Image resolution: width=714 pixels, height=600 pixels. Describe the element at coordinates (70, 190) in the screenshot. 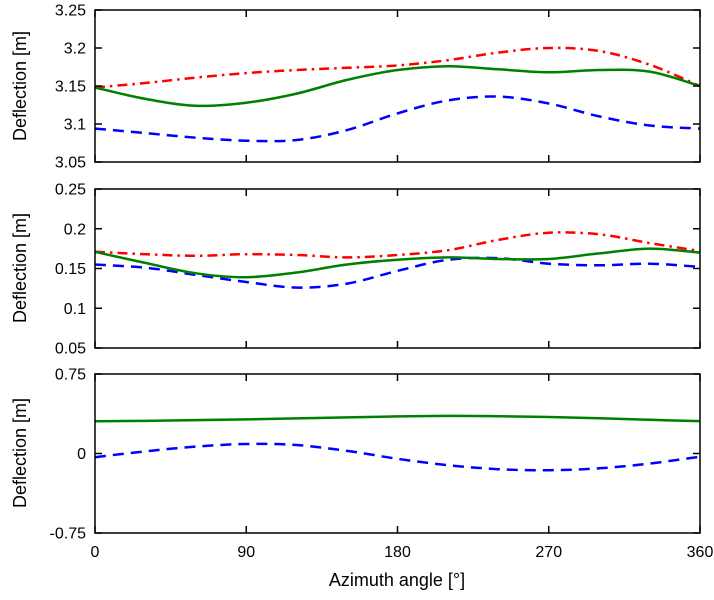

I see `y-tick-label: 0.25` at that location.